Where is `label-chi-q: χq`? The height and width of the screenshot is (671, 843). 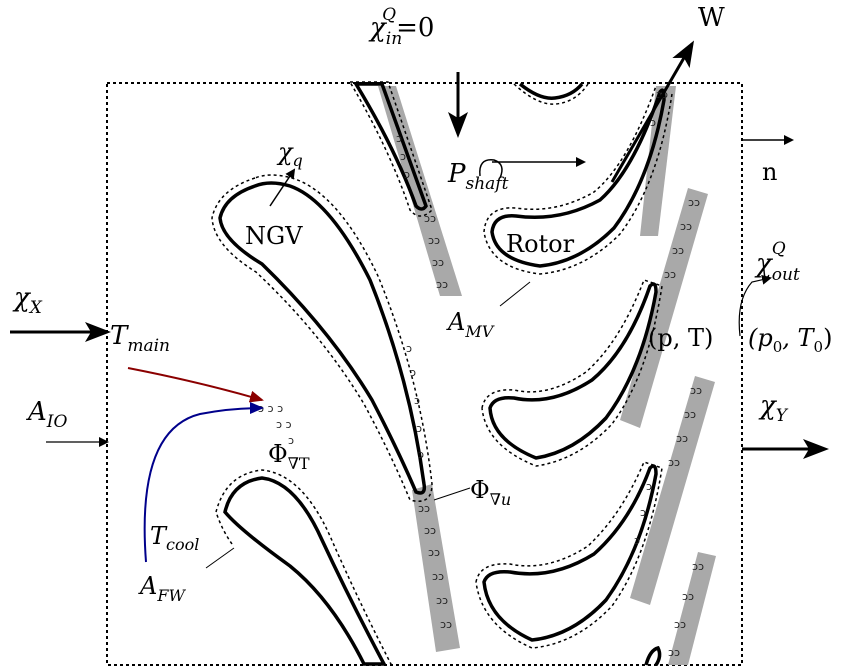
label-chi-q: χq is located at coordinates (289, 154).